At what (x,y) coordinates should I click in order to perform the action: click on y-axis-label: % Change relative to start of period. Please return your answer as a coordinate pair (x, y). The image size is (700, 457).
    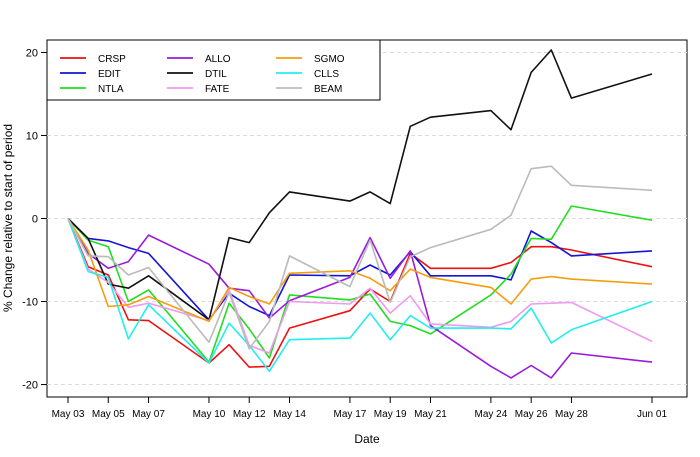
    Looking at the image, I should click on (8, 218).